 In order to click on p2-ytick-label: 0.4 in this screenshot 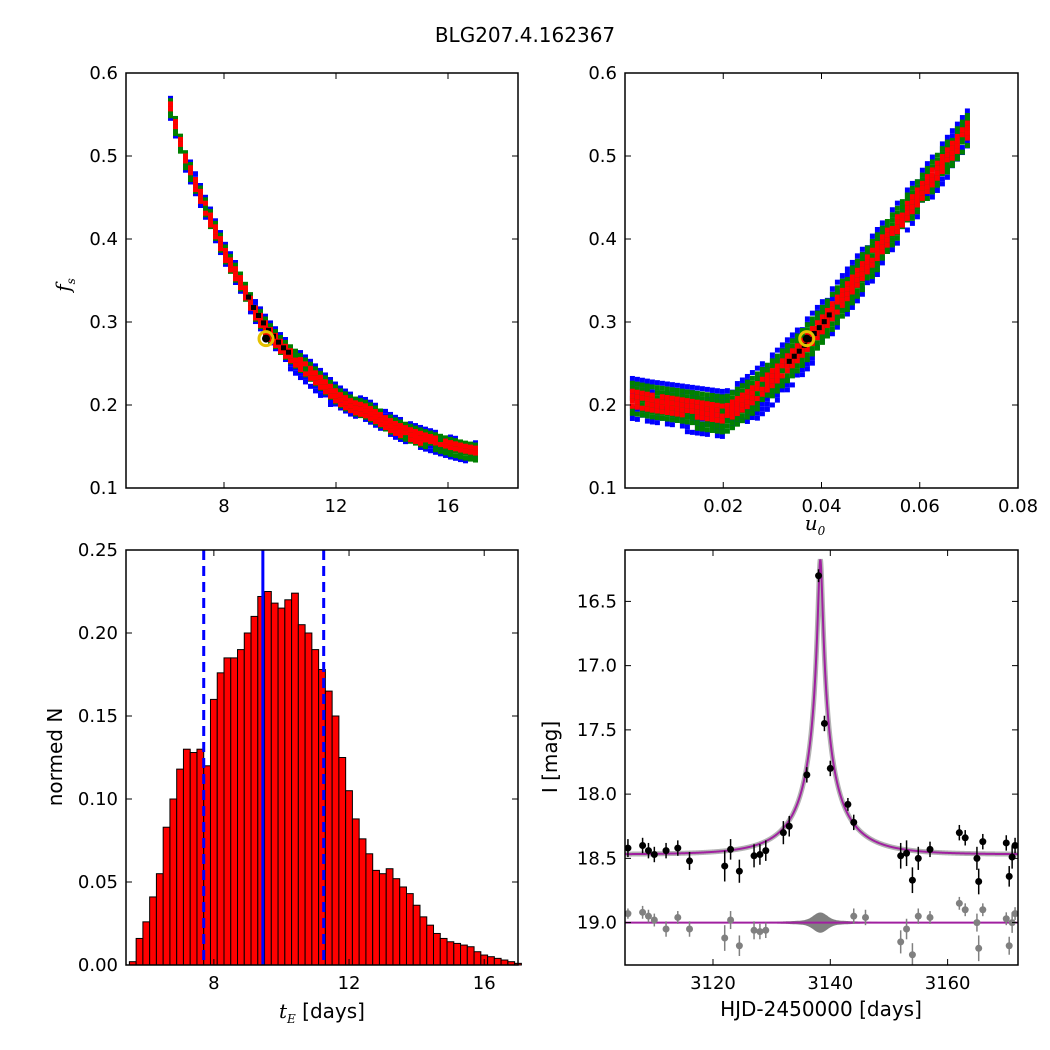, I will do `click(602, 239)`.